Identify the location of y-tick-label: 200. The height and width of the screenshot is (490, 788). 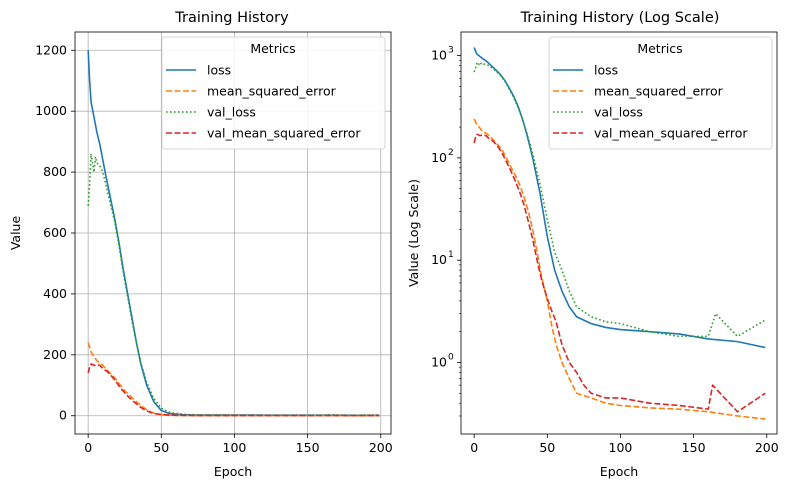
(55, 354).